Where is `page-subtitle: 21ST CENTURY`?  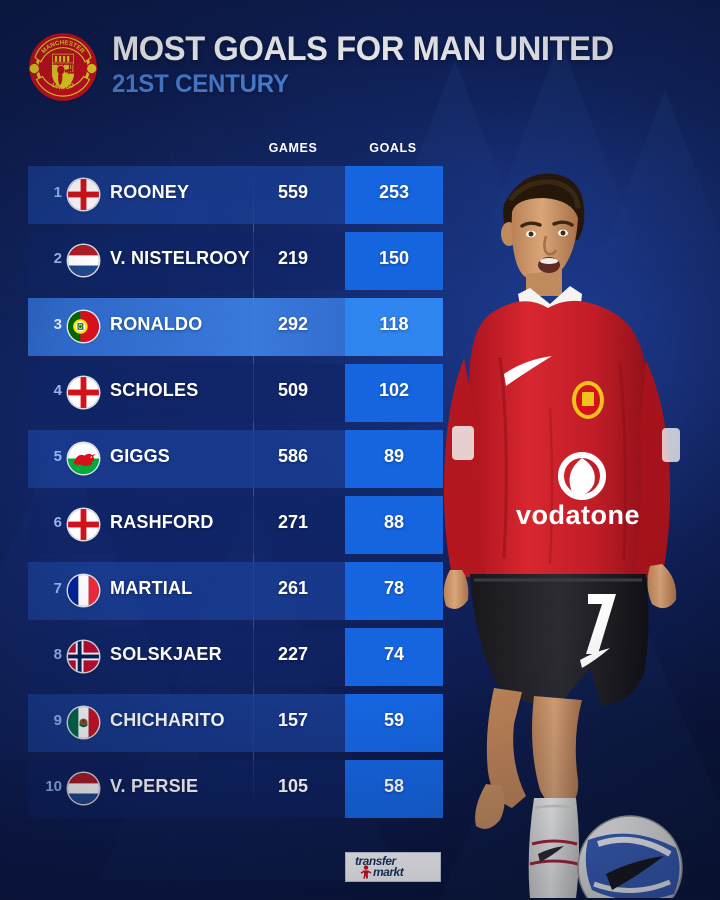 page-subtitle: 21ST CENTURY is located at coordinates (200, 84).